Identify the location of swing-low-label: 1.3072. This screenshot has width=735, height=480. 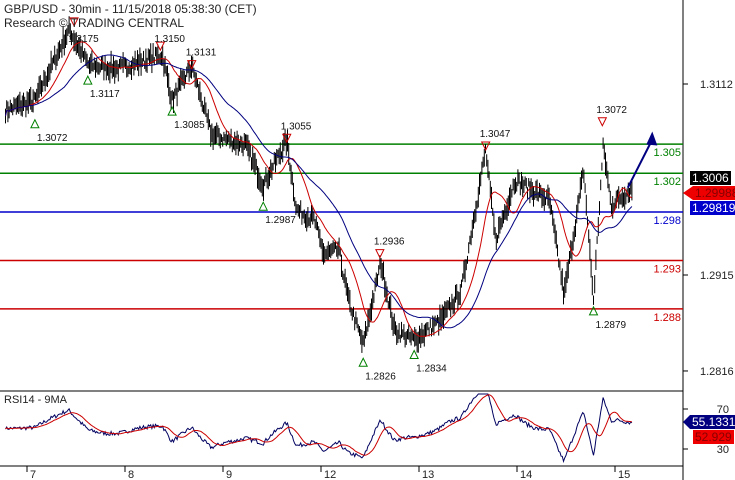
(52, 138).